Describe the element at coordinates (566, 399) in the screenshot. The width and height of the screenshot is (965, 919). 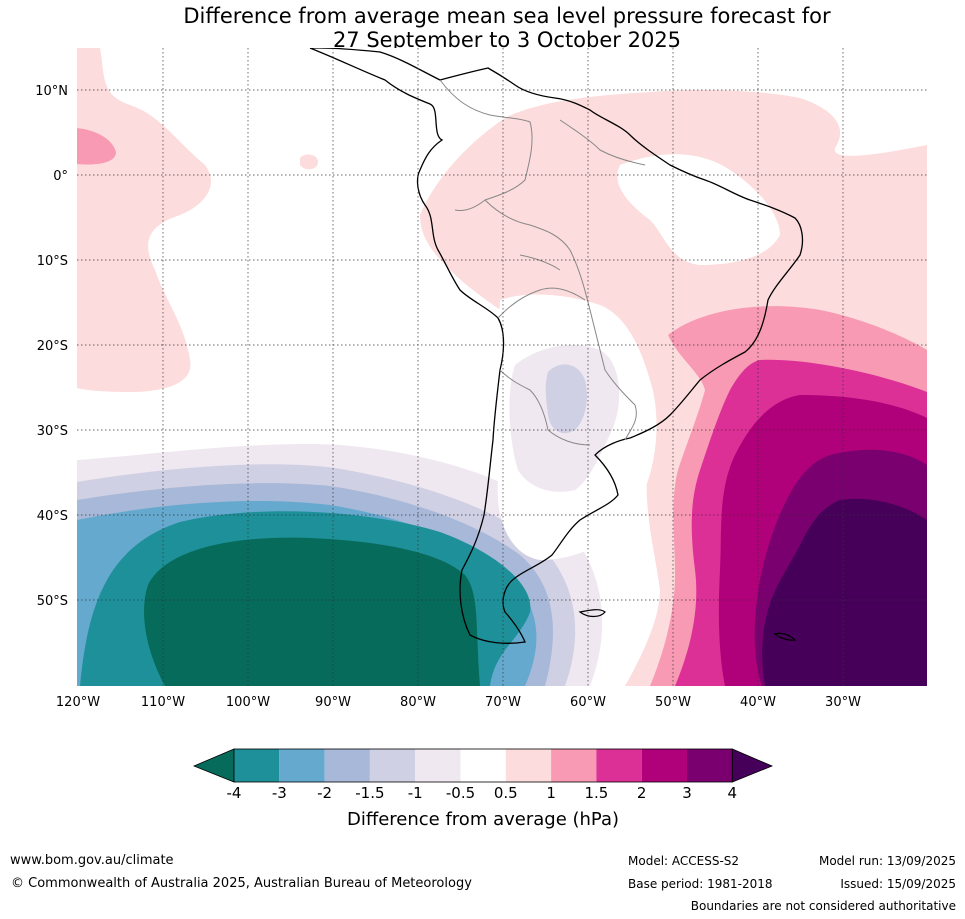
I see `anomaly-neg-1-interior` at that location.